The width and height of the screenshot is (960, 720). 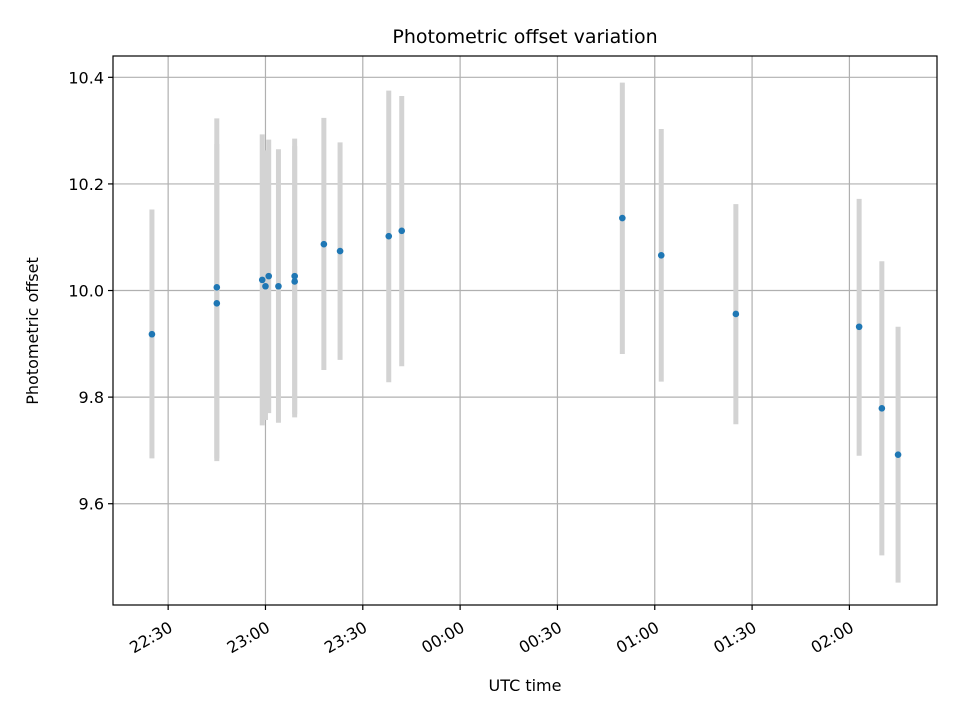 What do you see at coordinates (86, 184) in the screenshot?
I see `y-tick-label: 10.2` at bounding box center [86, 184].